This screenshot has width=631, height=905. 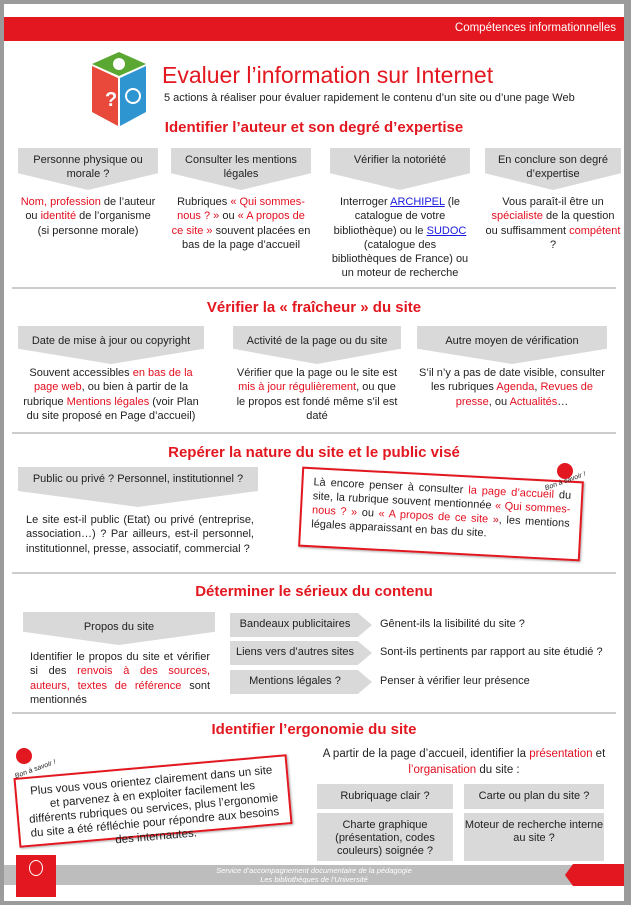 What do you see at coordinates (499, 401) in the screenshot?
I see `text-segment: , ou` at bounding box center [499, 401].